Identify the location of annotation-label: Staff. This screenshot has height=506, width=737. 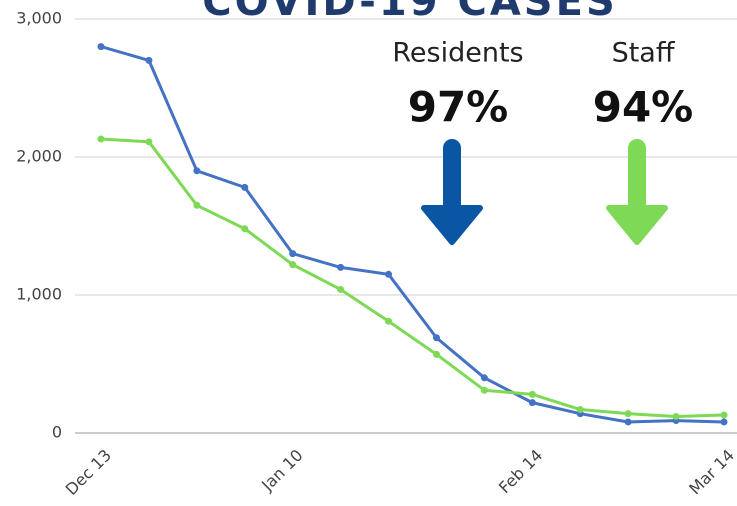
(644, 53).